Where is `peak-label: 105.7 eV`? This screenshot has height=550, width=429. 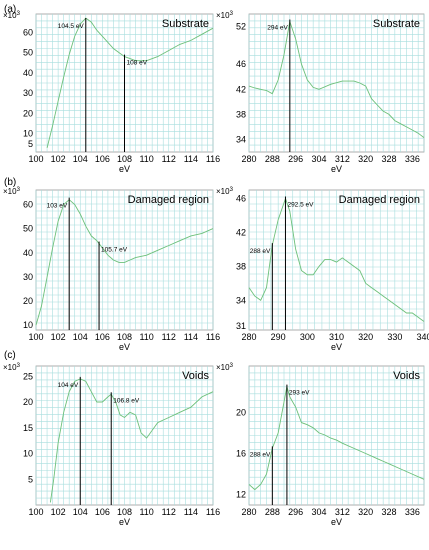
peak-label: 105.7 eV is located at coordinates (114, 250).